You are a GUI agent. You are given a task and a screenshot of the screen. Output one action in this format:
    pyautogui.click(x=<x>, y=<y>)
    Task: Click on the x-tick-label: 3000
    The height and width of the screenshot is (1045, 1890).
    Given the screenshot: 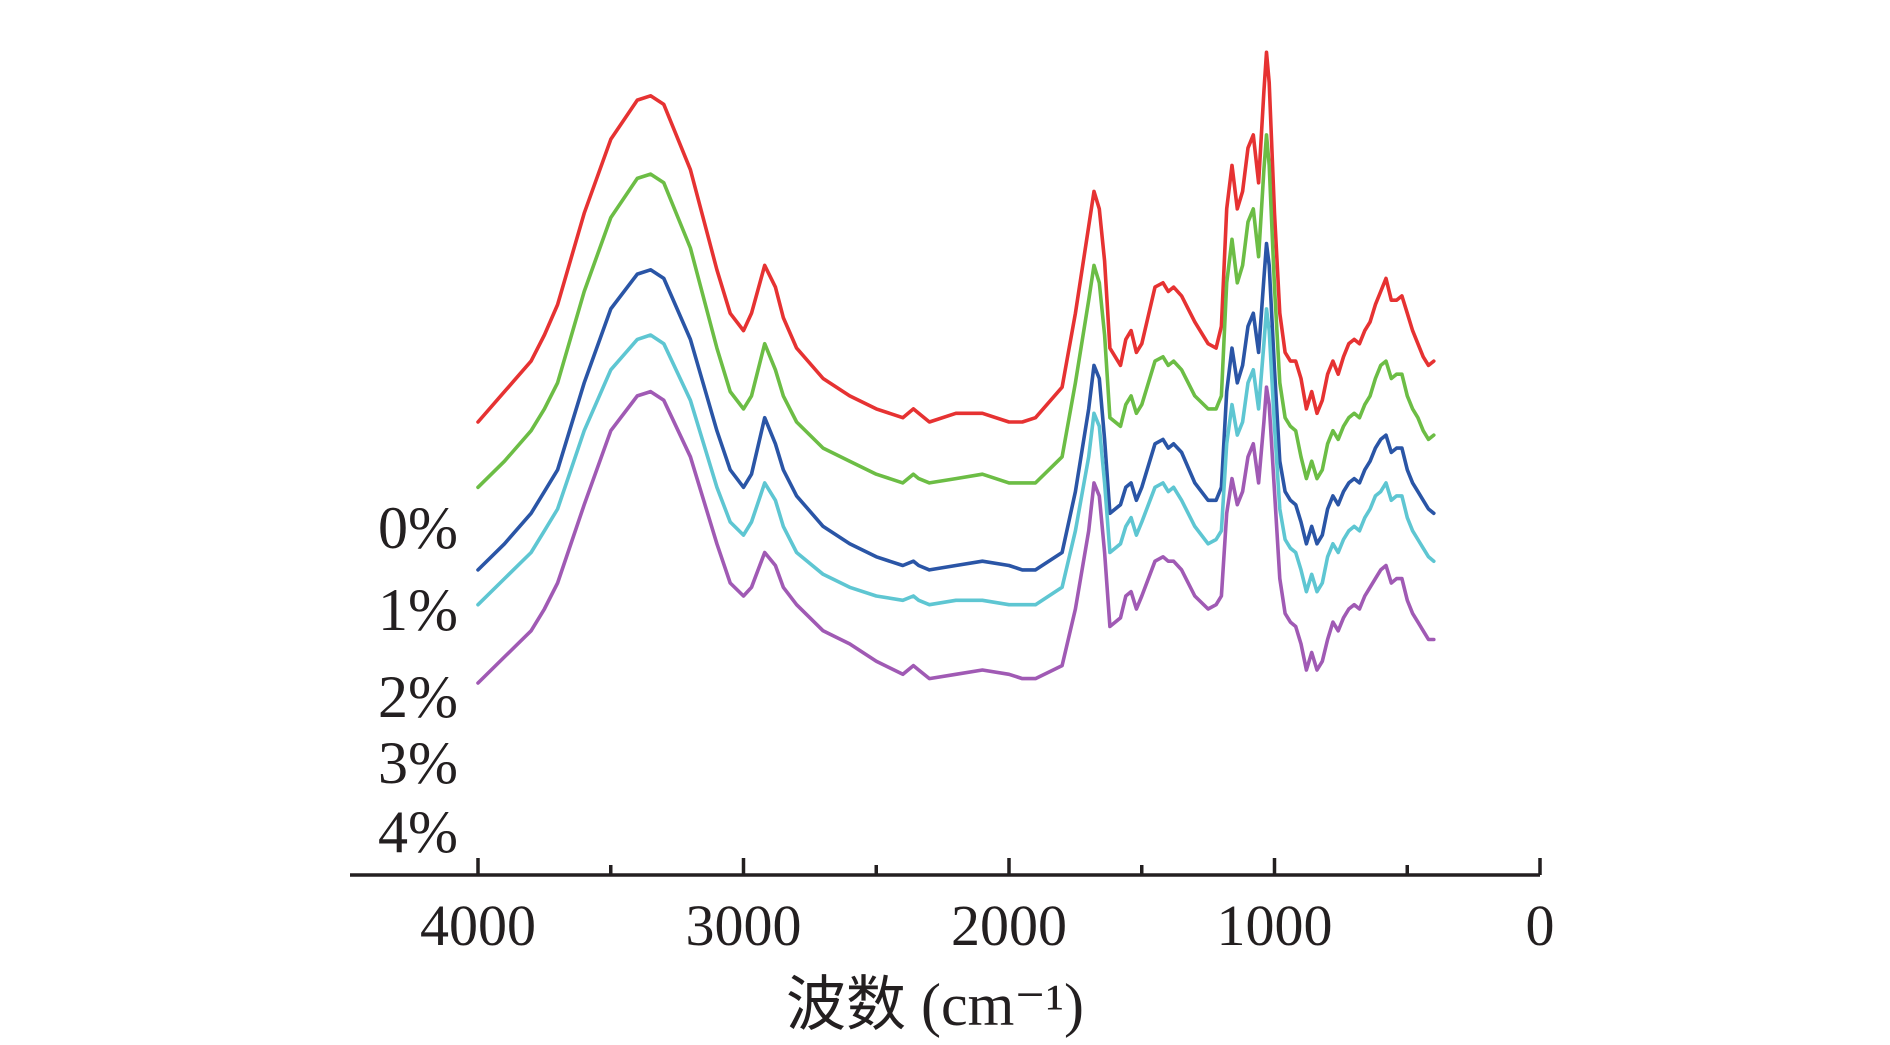 What is the action you would take?
    pyautogui.click(x=744, y=925)
    